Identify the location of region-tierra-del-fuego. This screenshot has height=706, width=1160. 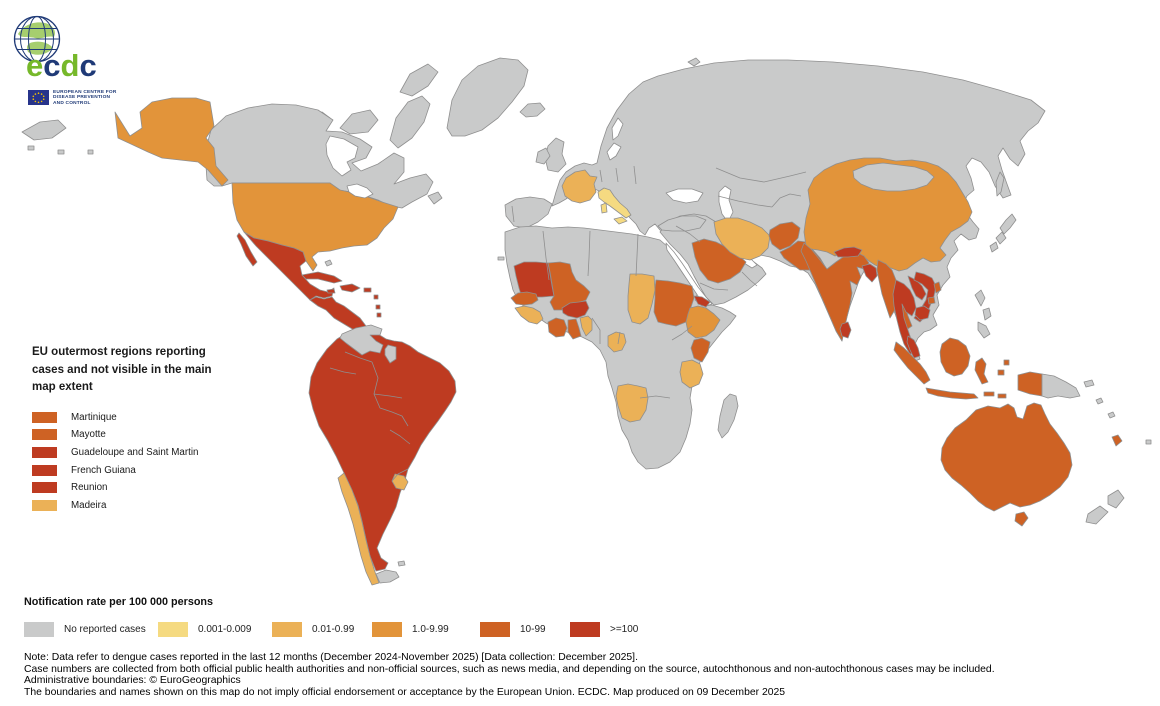
(390, 572).